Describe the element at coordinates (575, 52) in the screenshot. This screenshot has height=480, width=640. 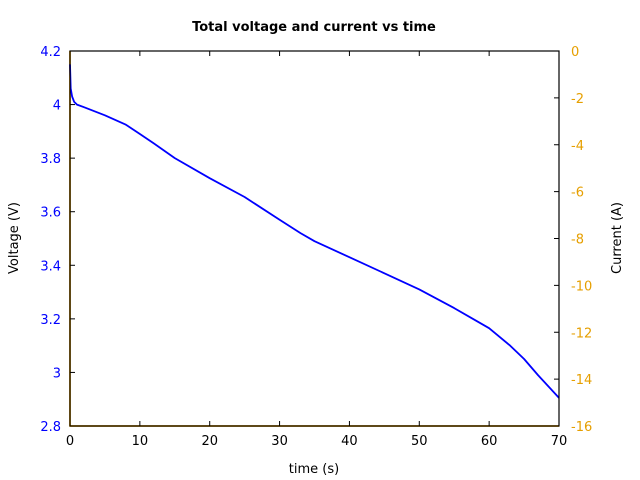
I see `y2-tick-label: 0` at that location.